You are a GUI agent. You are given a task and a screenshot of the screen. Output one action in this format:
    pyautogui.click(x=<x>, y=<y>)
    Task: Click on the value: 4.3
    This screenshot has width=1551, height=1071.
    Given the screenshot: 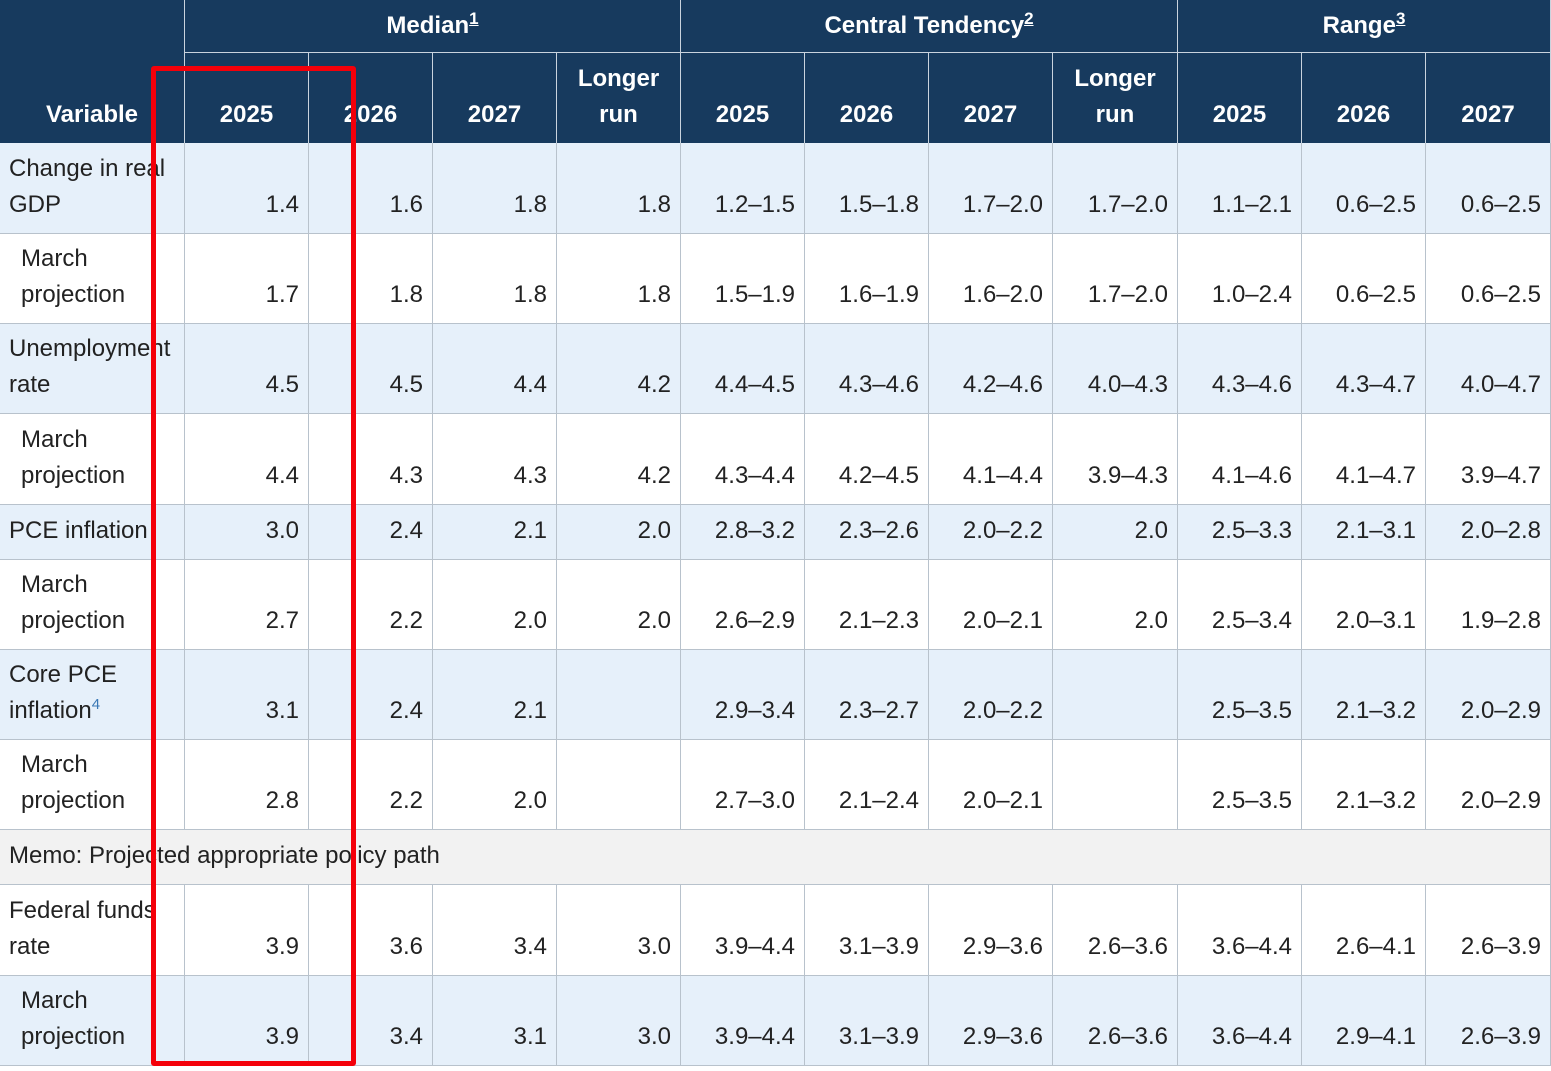 What is the action you would take?
    pyautogui.click(x=406, y=475)
    